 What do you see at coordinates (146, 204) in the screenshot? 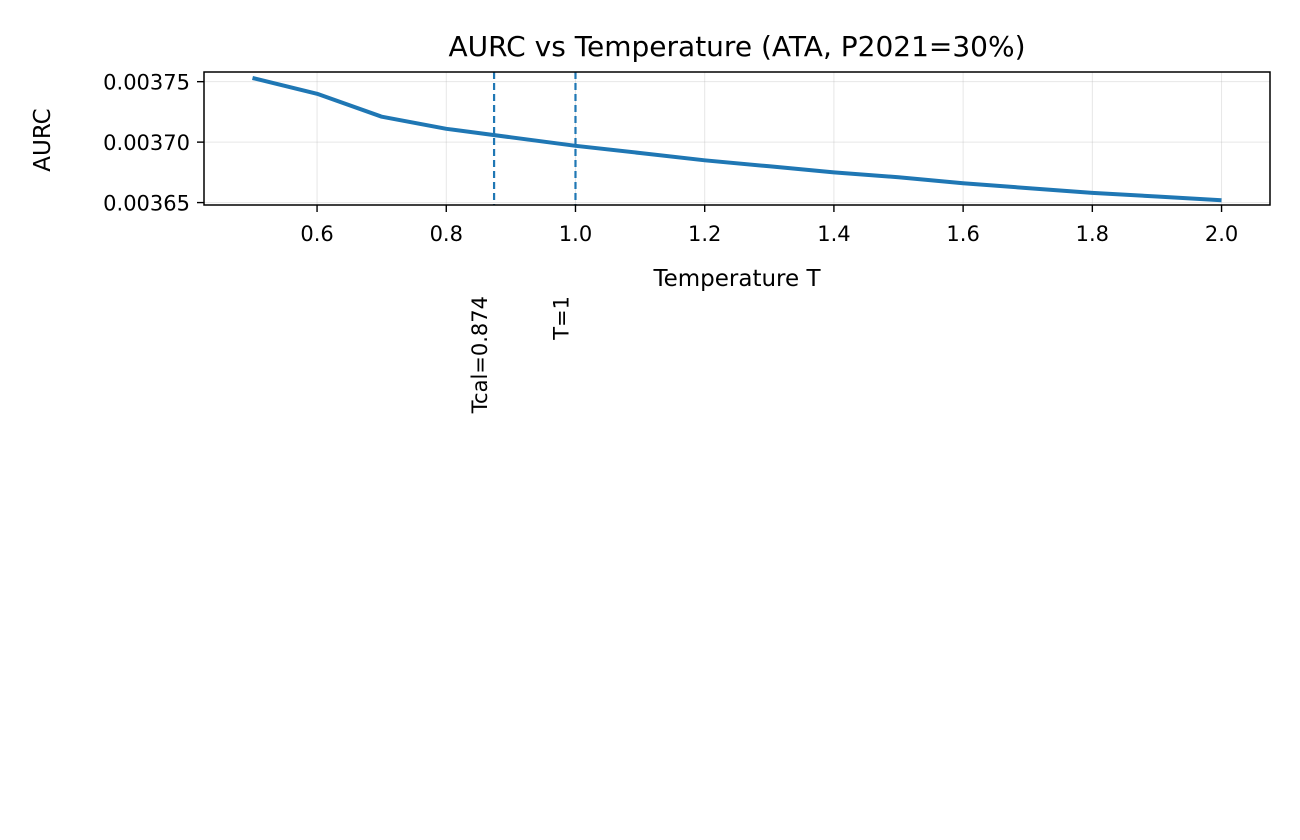
I see `y-tick-label: 0.00365` at bounding box center [146, 204].